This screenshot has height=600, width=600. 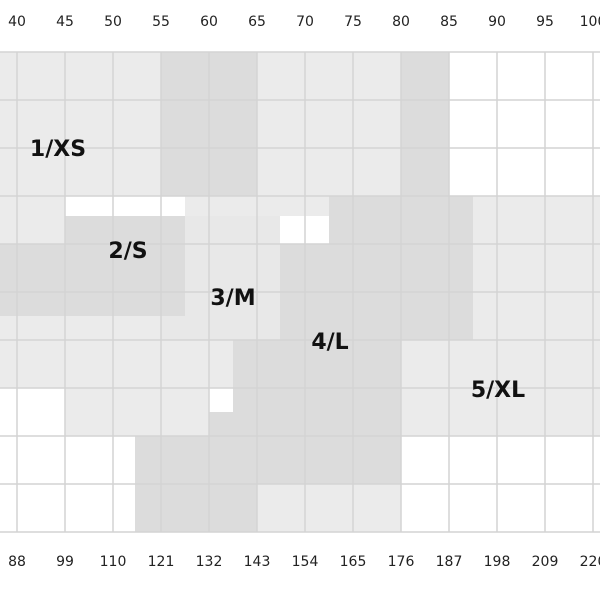 I want to click on size-label: 5/XL, so click(x=498, y=390).